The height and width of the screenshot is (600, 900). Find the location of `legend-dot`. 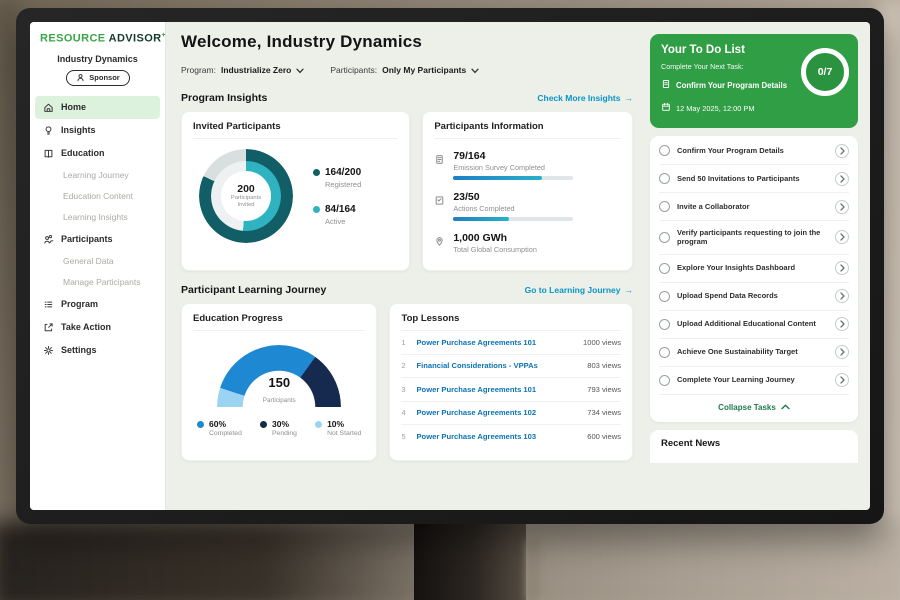

legend-dot is located at coordinates (316, 172).